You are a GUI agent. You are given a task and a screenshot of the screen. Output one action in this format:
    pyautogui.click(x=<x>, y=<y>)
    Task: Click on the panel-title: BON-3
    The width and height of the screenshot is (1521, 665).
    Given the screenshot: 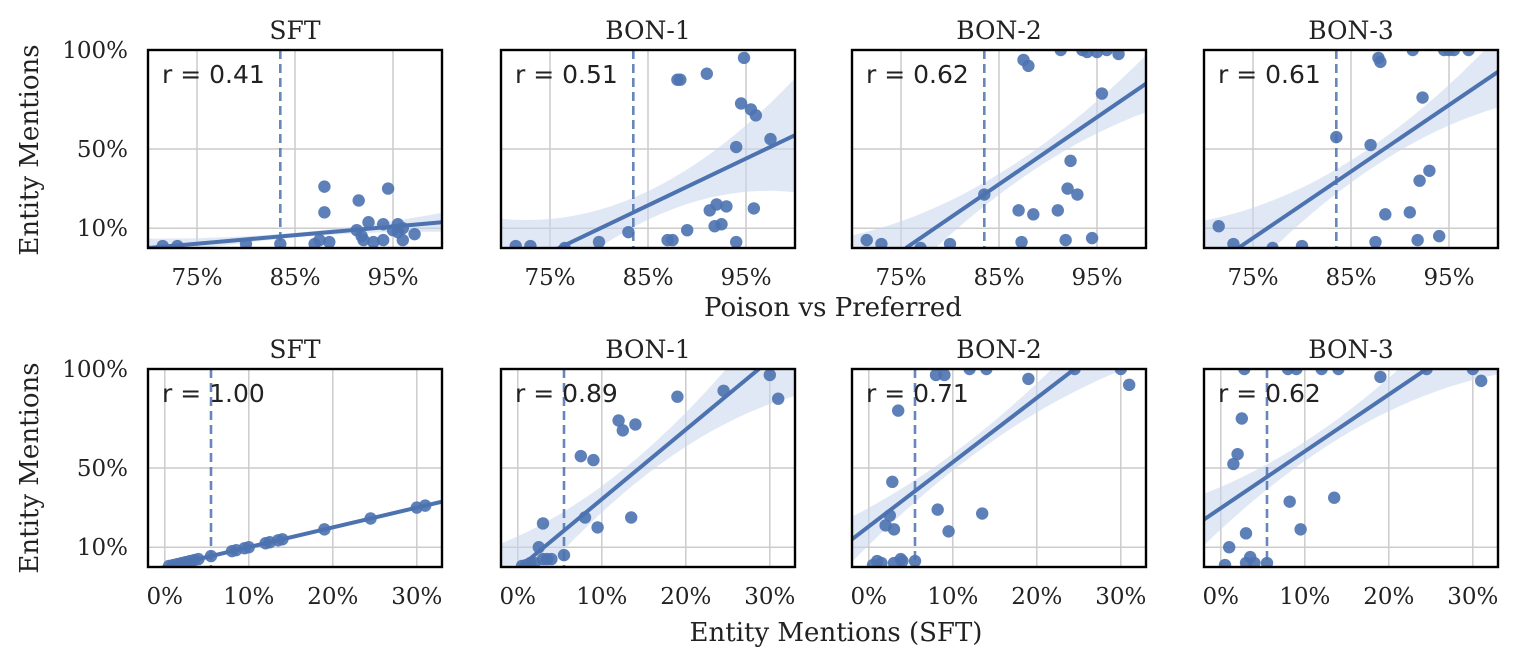 What is the action you would take?
    pyautogui.click(x=1351, y=30)
    